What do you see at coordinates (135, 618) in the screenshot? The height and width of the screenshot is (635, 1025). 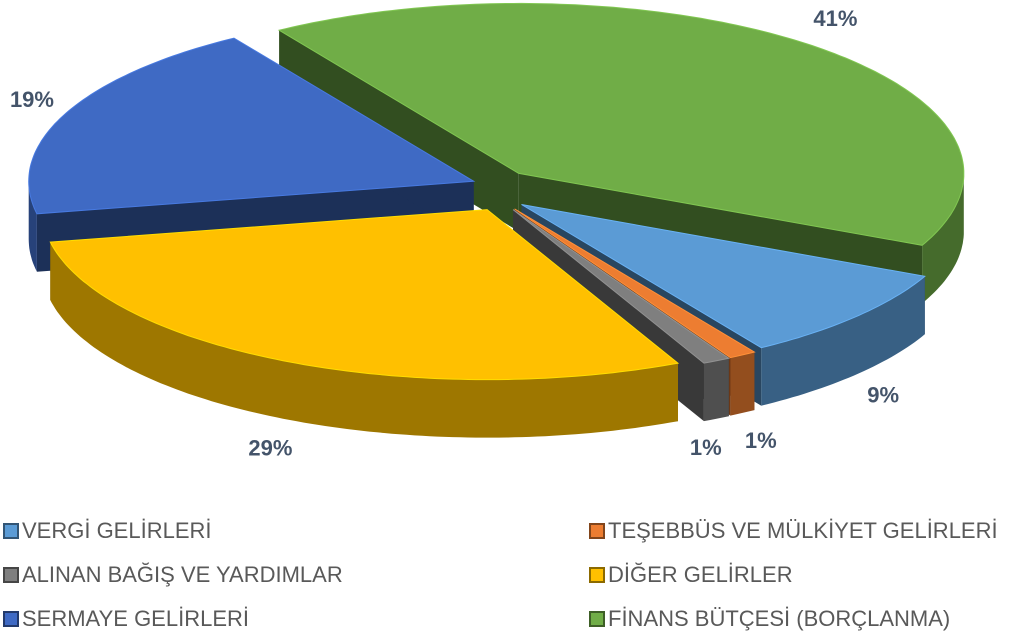 I see `legend-label: SERMAYE GELİRLERİ` at bounding box center [135, 618].